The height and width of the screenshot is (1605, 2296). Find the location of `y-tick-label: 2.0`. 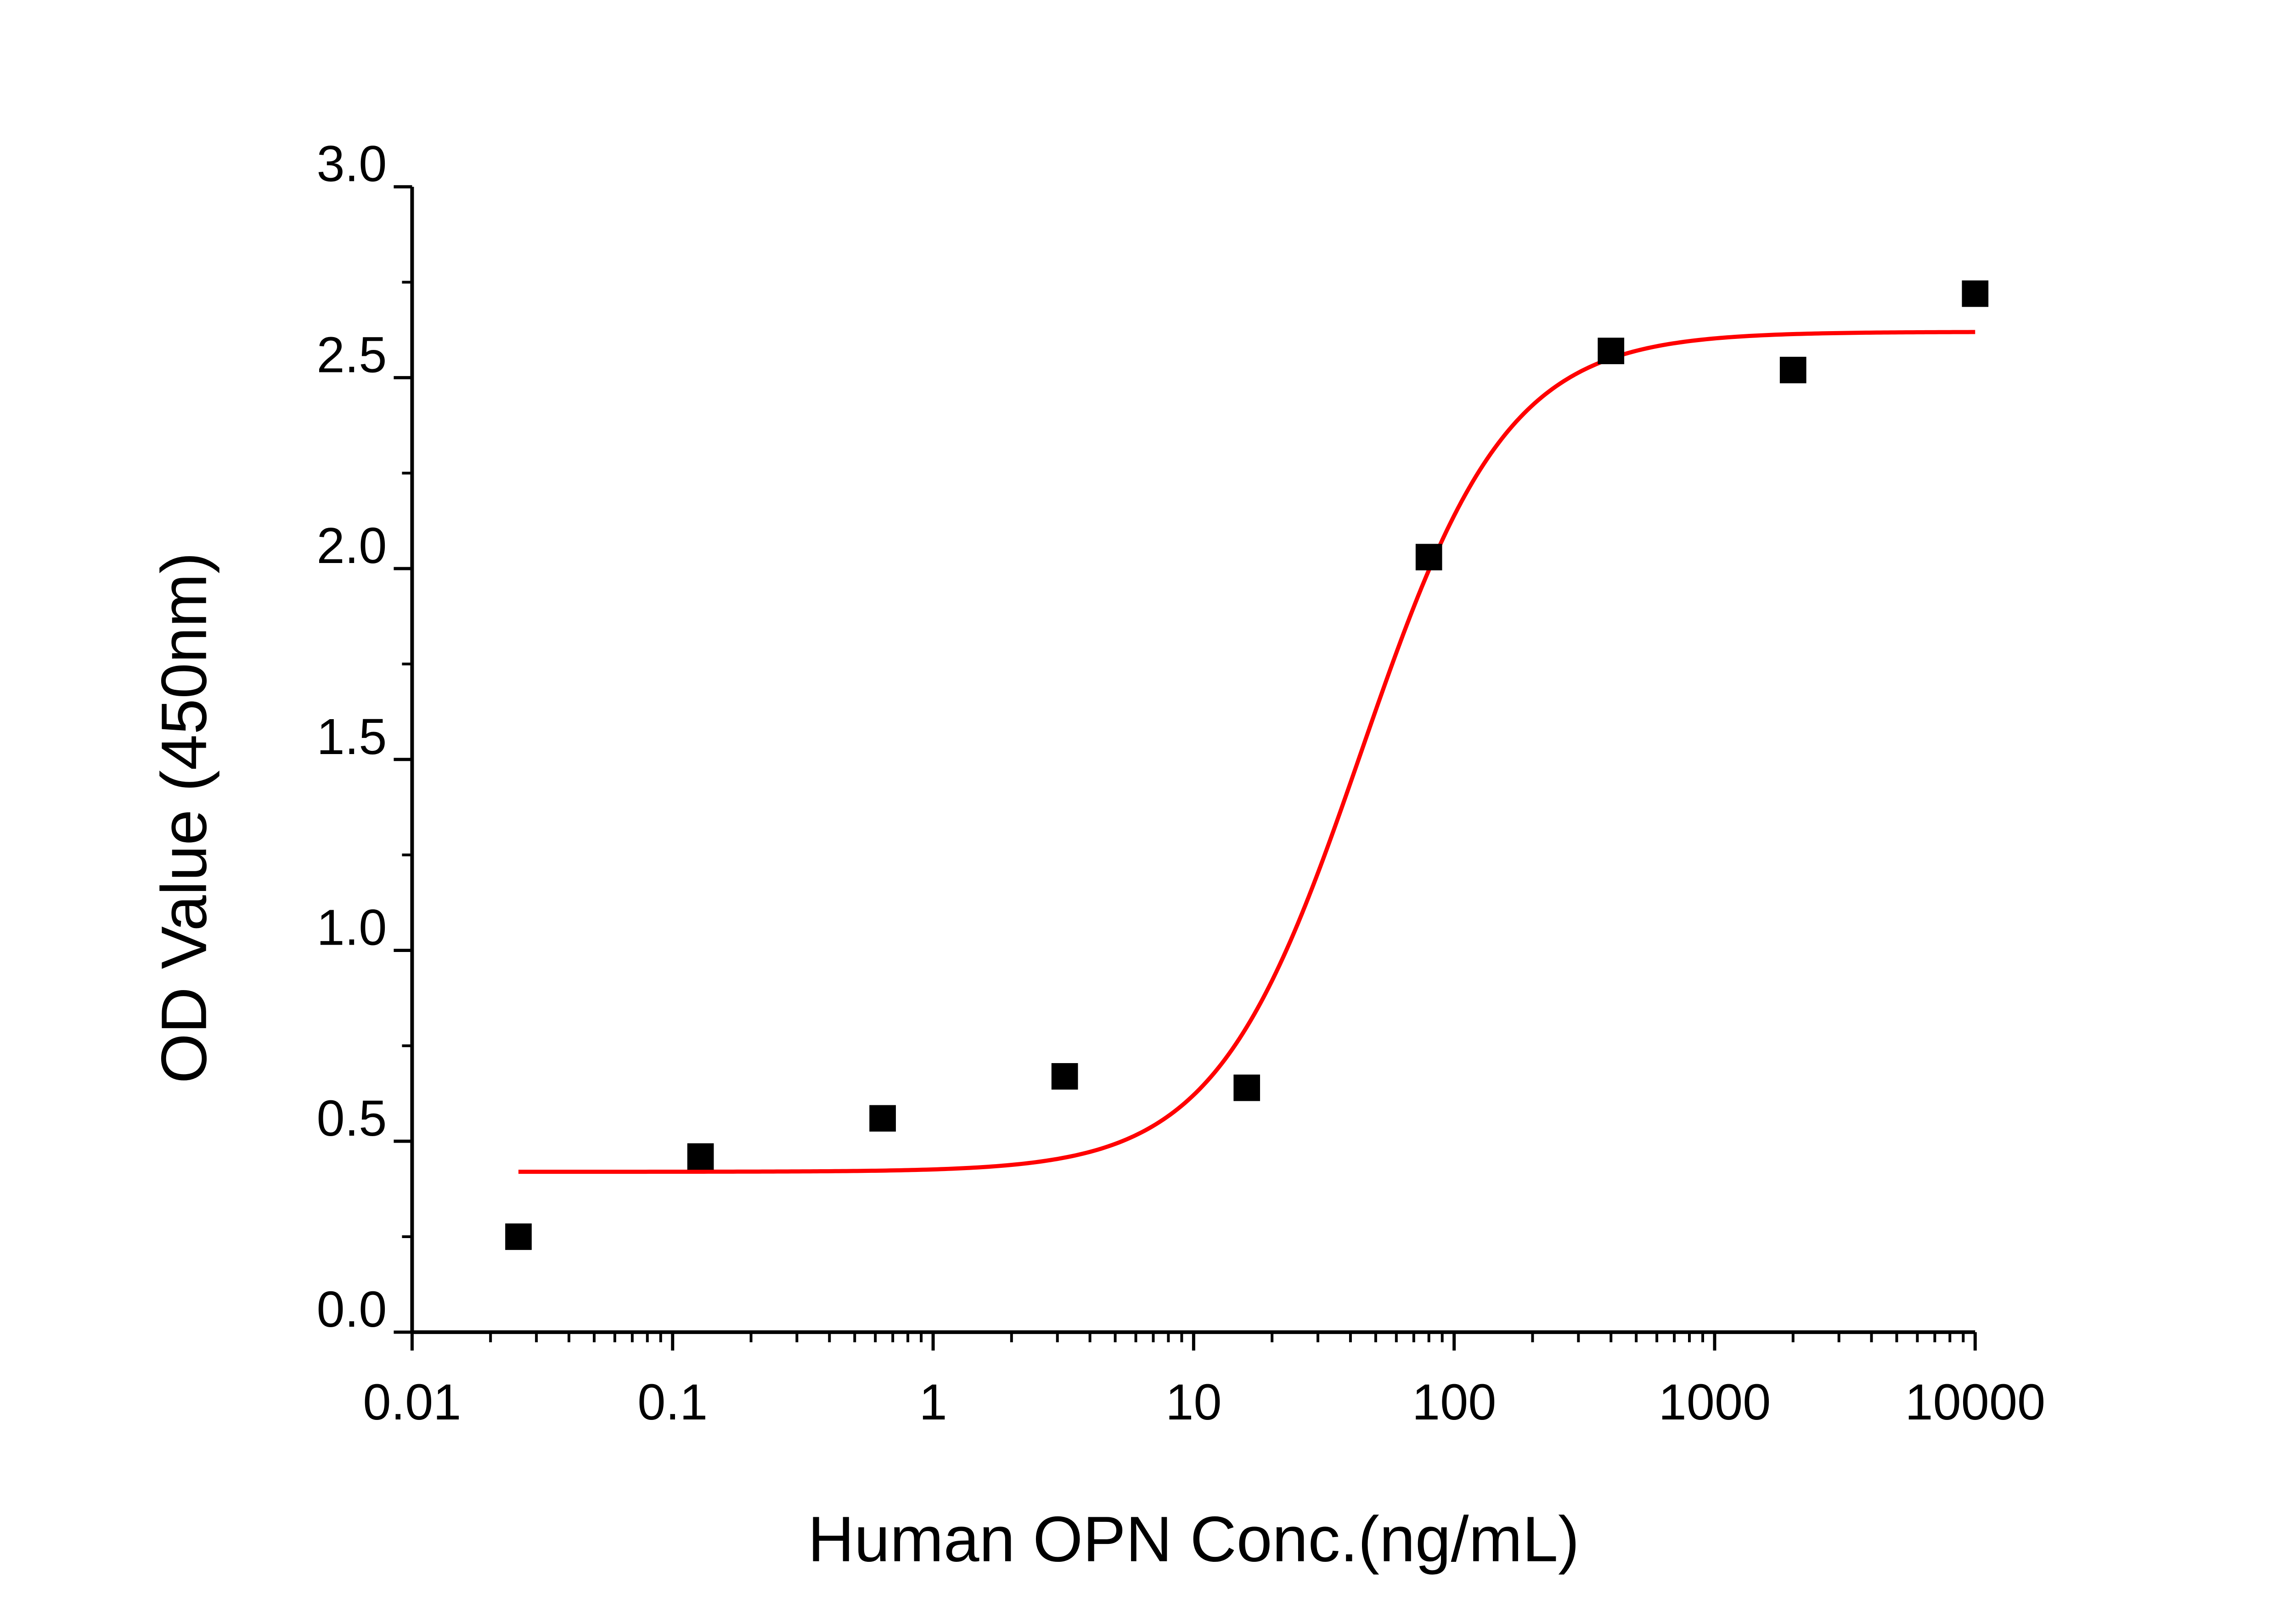

y-tick-label: 2.0 is located at coordinates (352, 546).